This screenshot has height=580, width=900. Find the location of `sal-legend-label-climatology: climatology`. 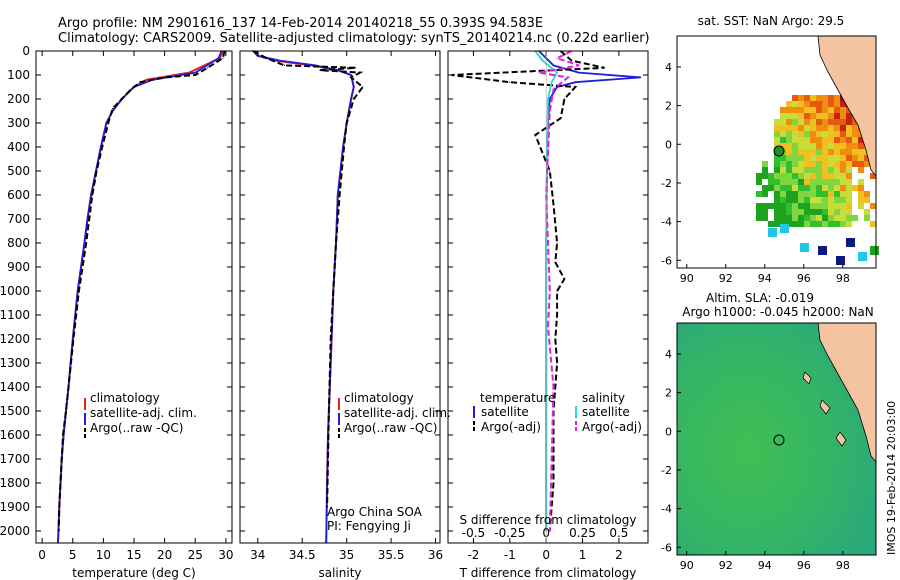

sal-legend-label-climatology: climatology is located at coordinates (379, 398).